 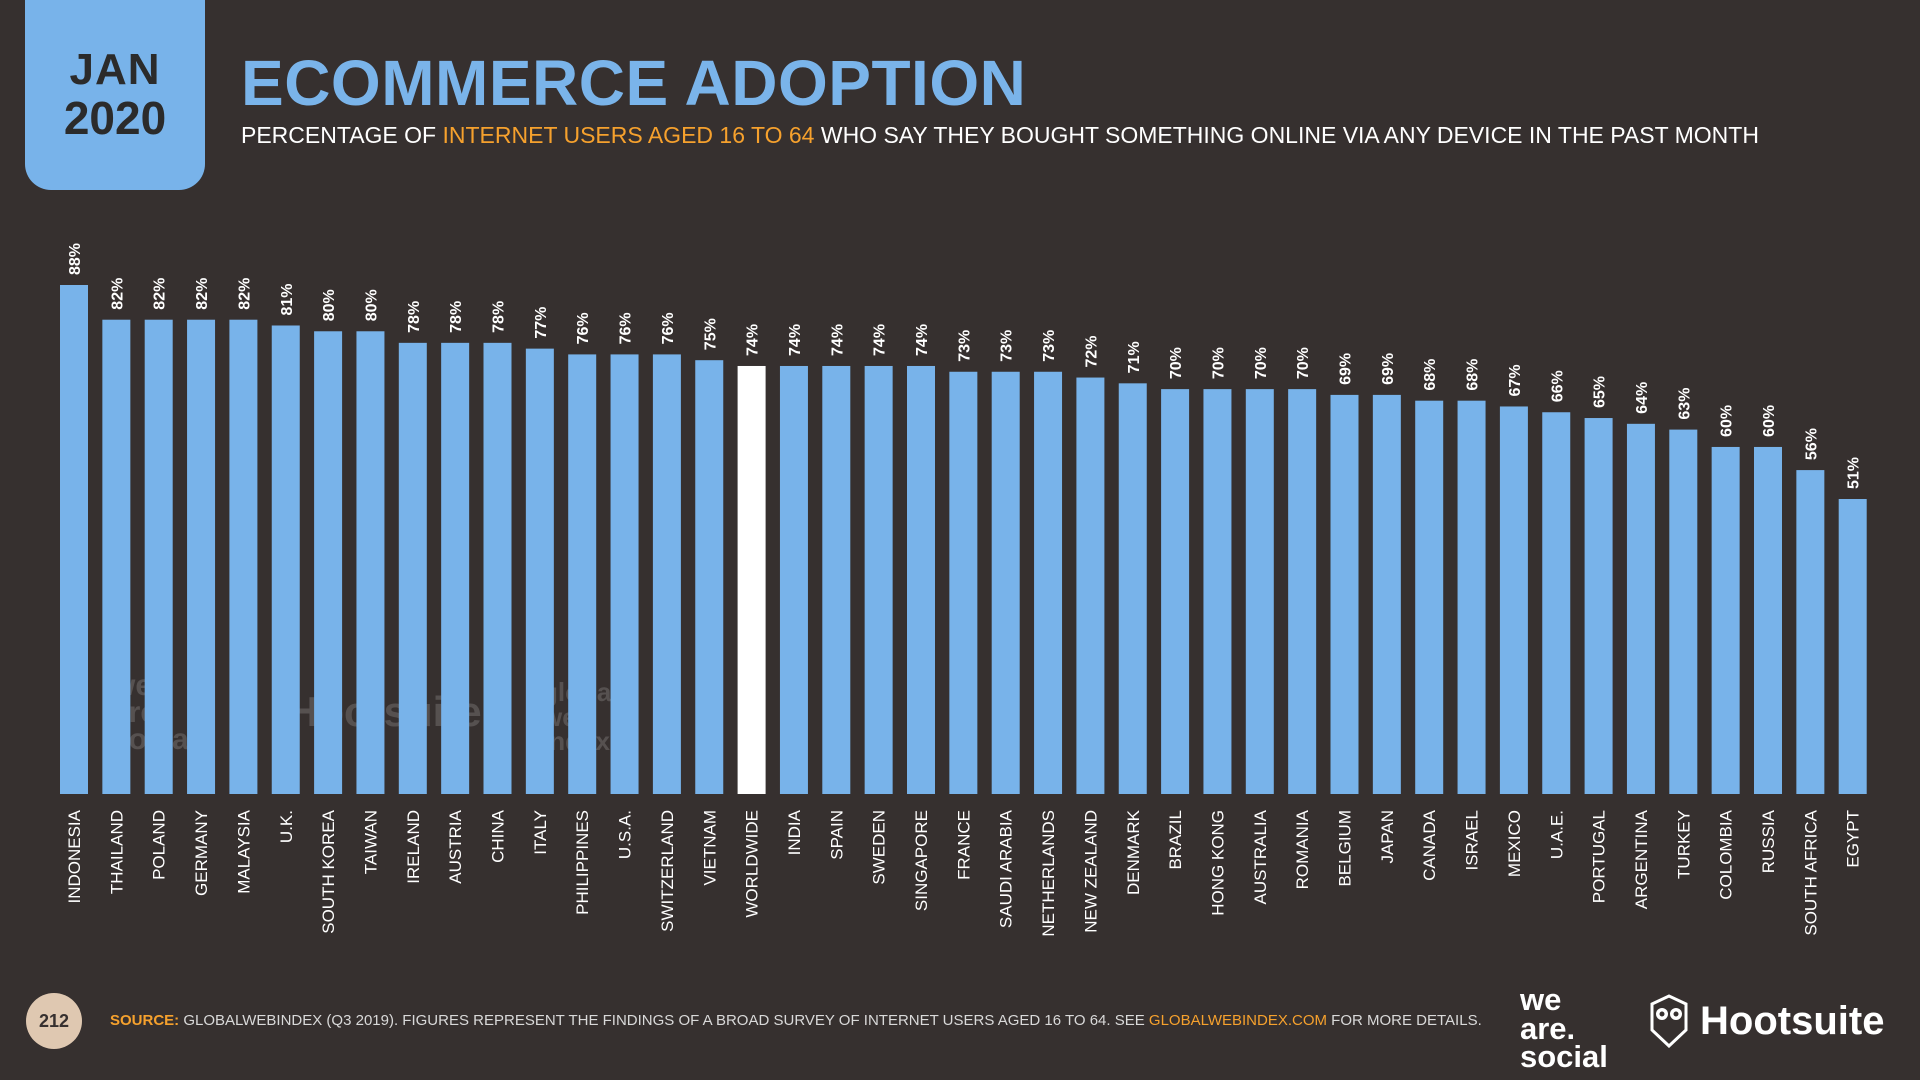 What do you see at coordinates (628, 135) in the screenshot?
I see `subtitle-highlight: INTERNET USERS AGED 16 TO 64` at bounding box center [628, 135].